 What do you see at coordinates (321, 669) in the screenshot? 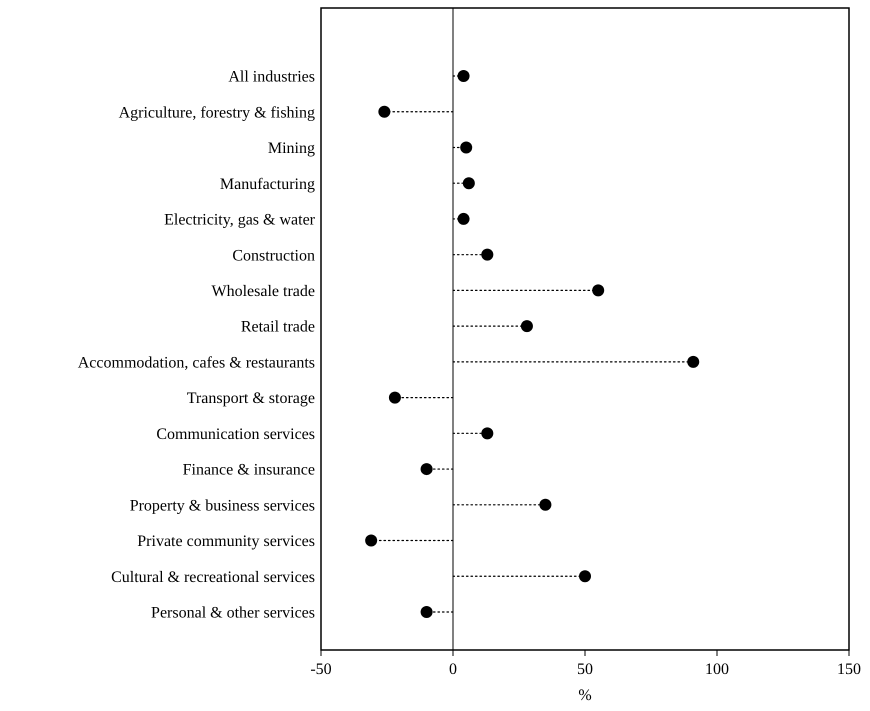
I see `x-tick-label: -50` at bounding box center [321, 669].